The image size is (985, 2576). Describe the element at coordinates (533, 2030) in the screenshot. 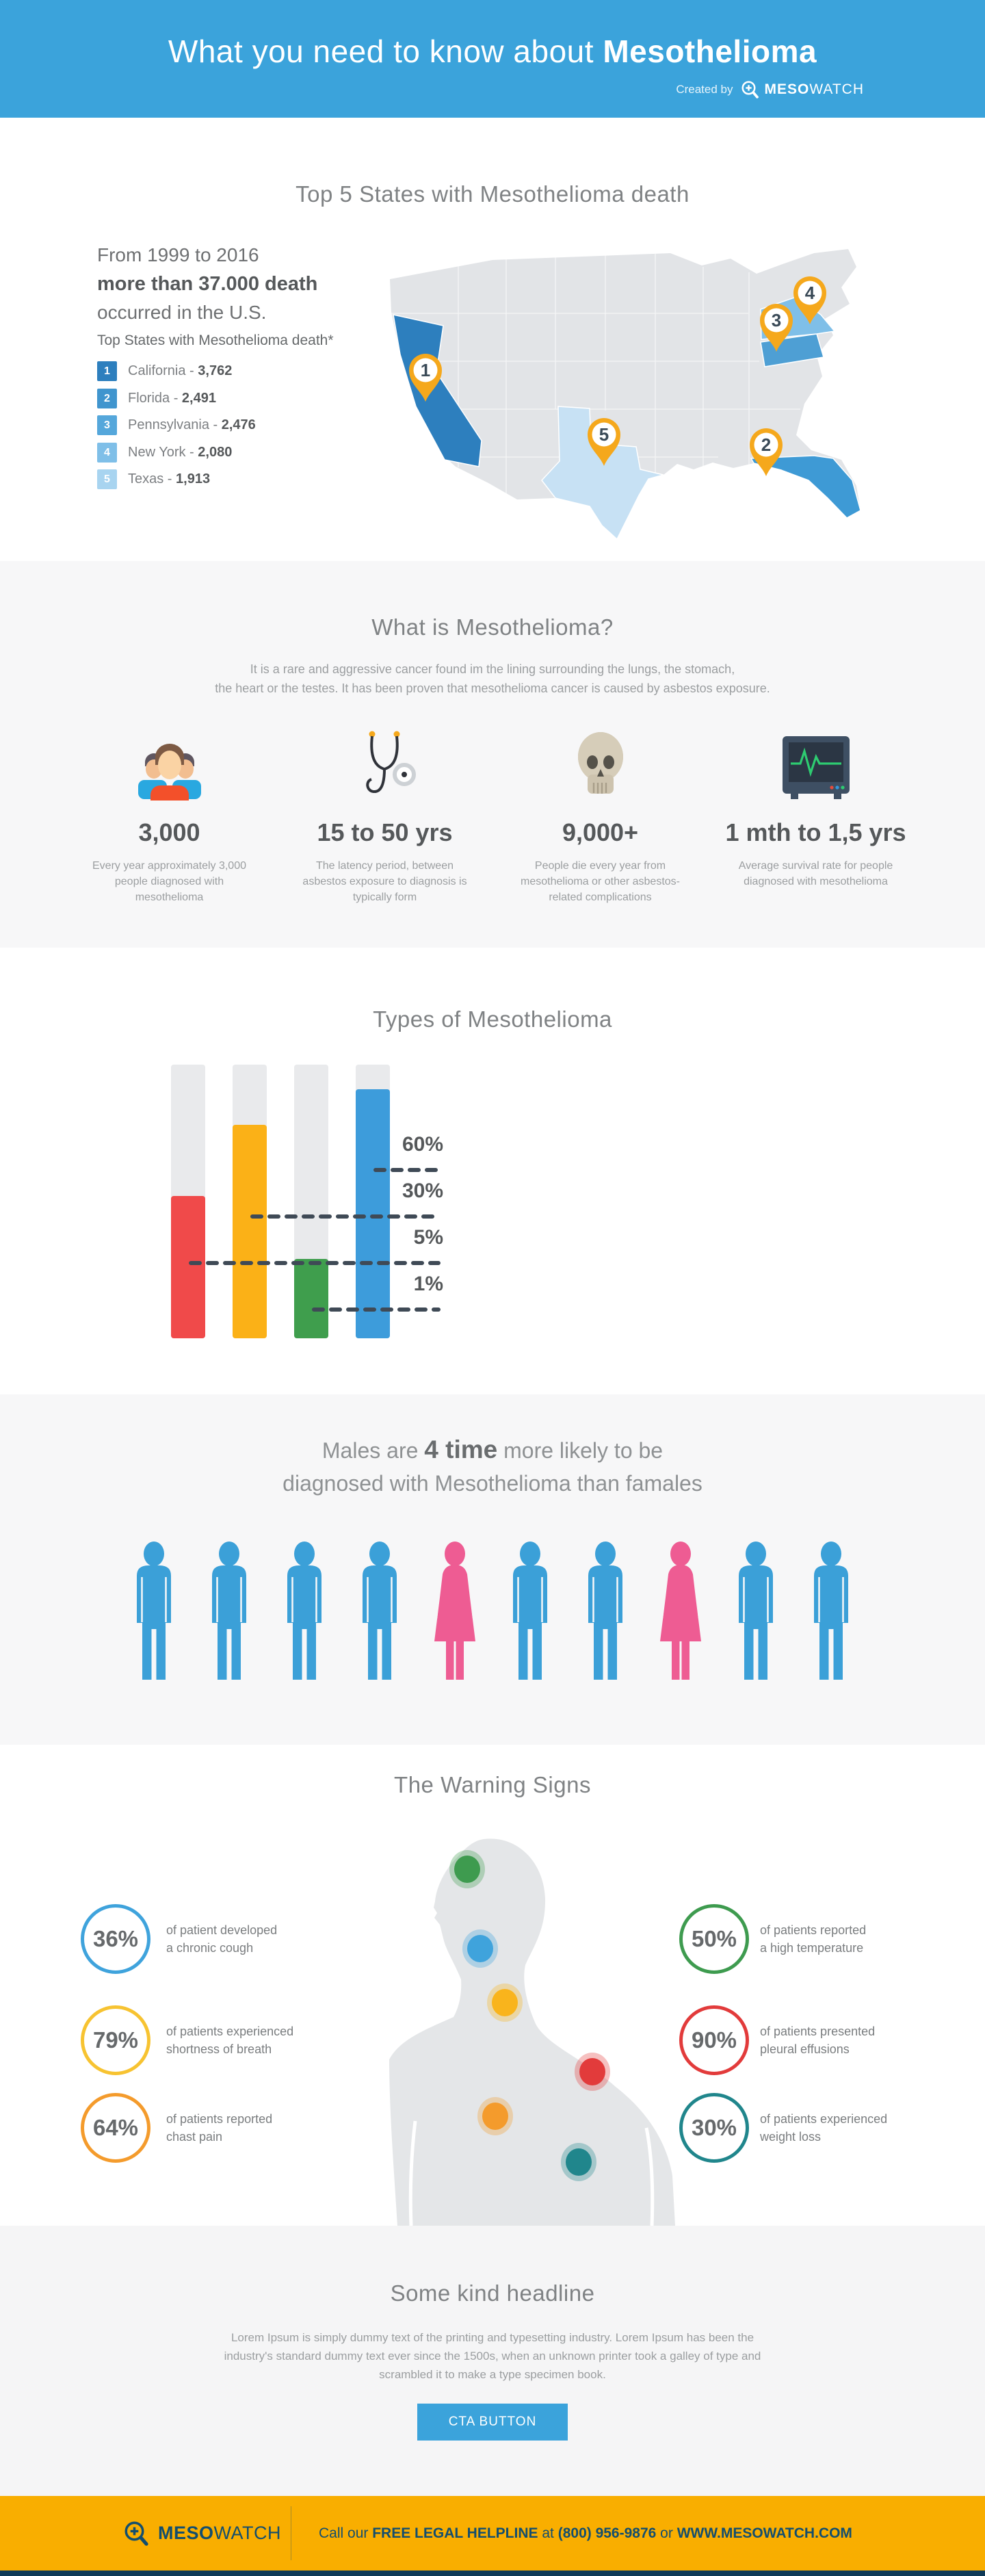

I see `body-dots-layer` at that location.